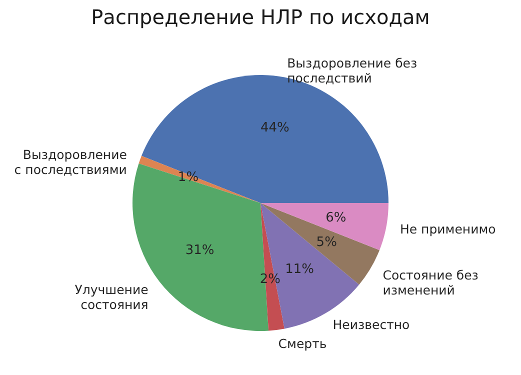 This screenshot has height=375, width=521. Describe the element at coordinates (371, 324) in the screenshot. I see `slice-label: Неизвестно` at that location.